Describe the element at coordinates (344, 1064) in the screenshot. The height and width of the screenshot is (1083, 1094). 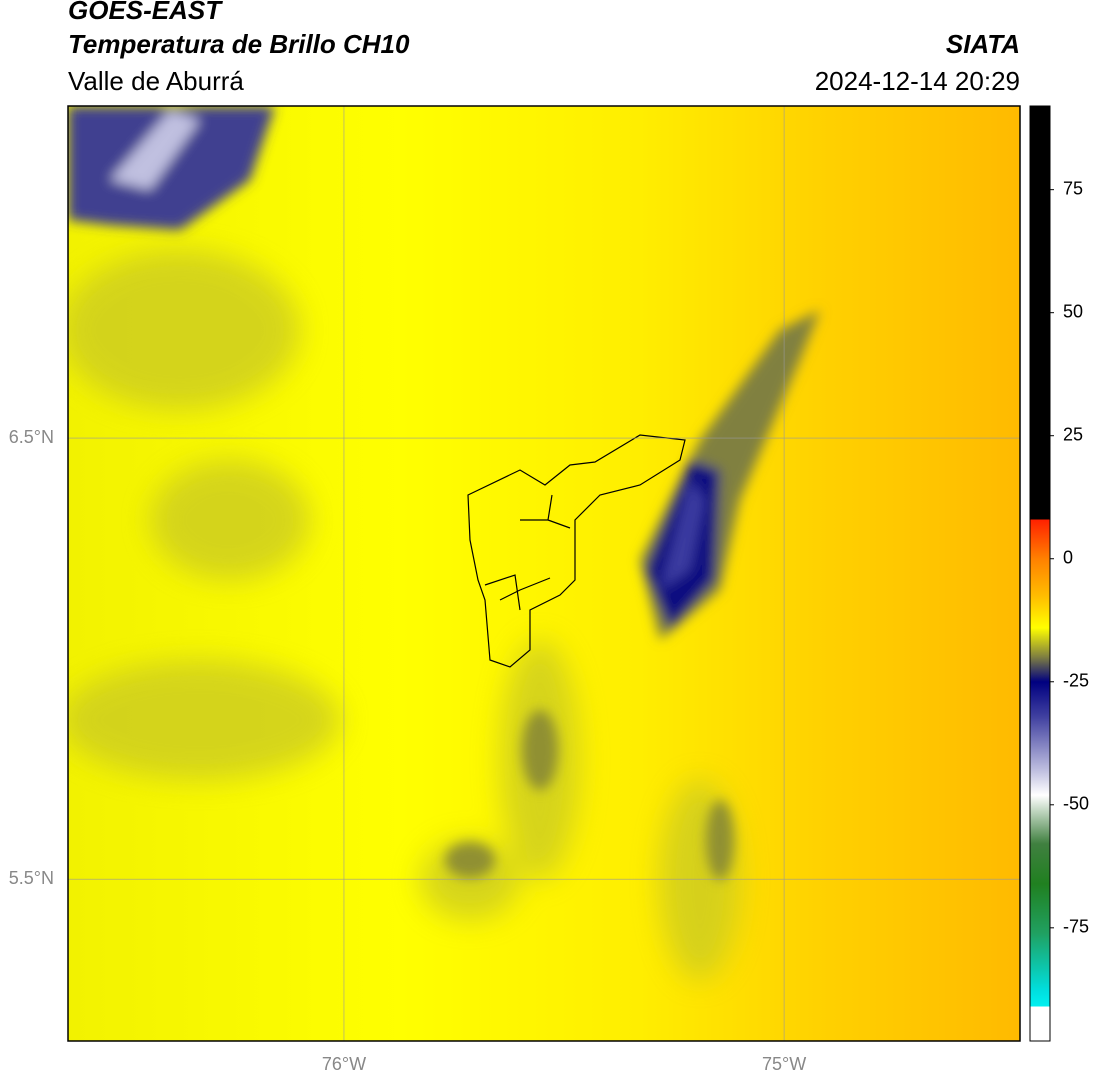
I see `x-tick-label: 76°W` at that location.